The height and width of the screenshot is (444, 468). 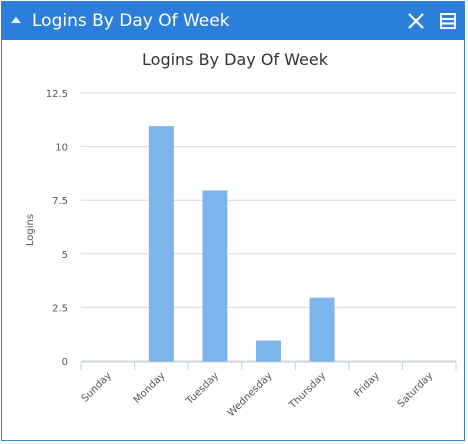 I want to click on x-tick-label: Wednesday, so click(x=250, y=394).